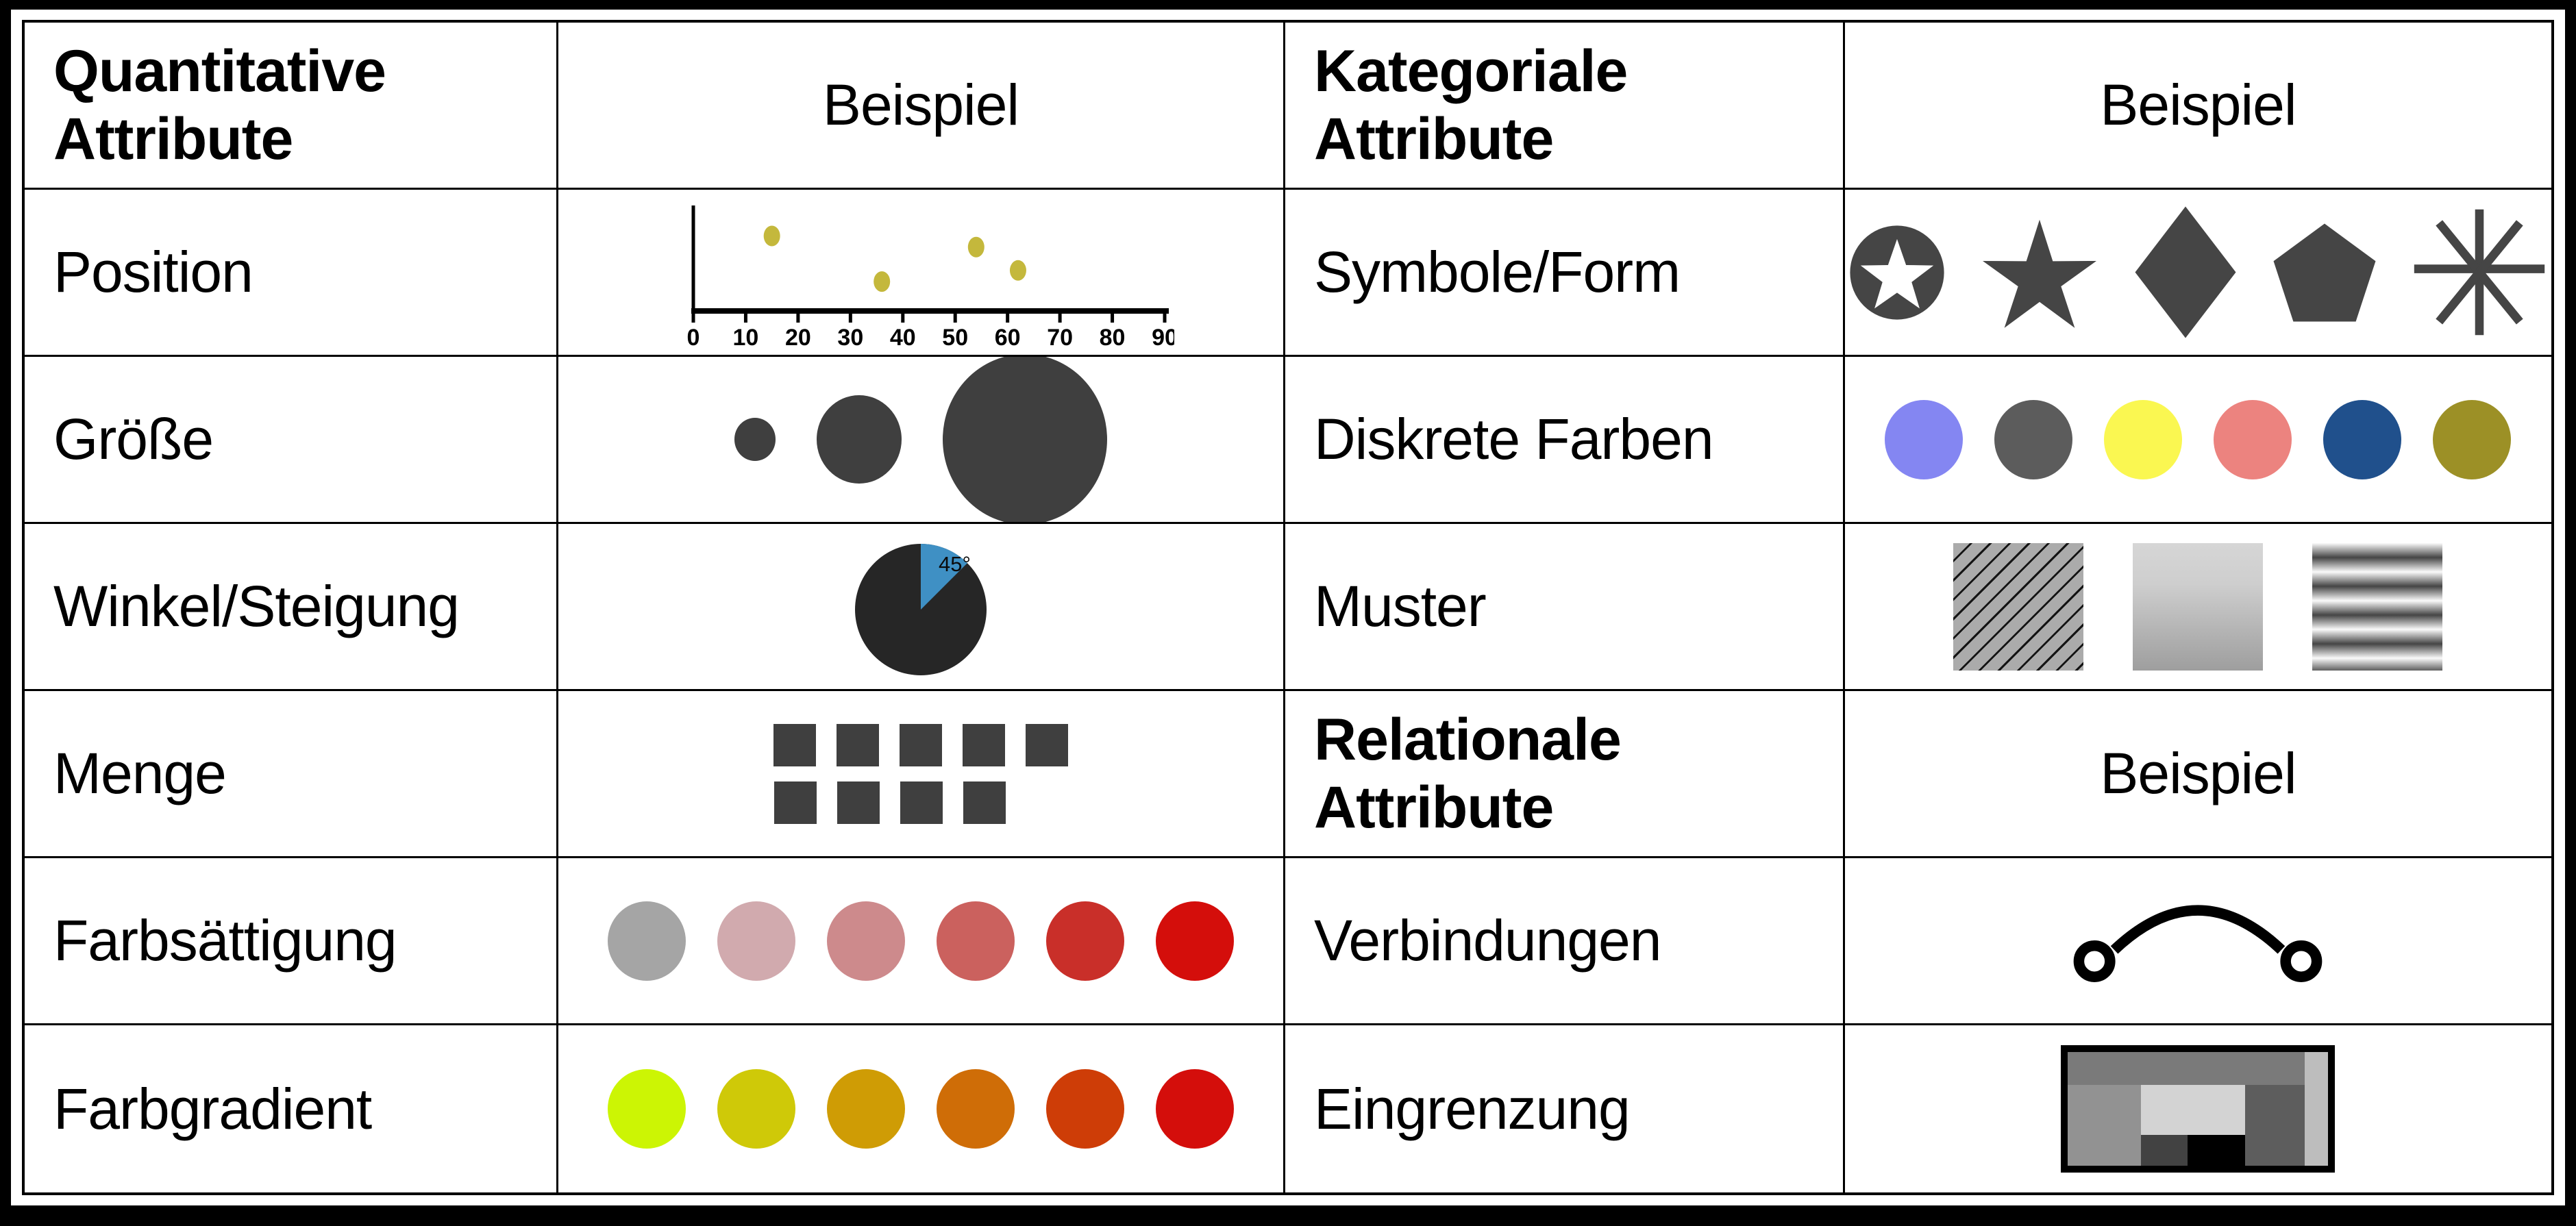 The width and height of the screenshot is (2576, 1226). What do you see at coordinates (1487, 940) in the screenshot?
I see `row-label-verbindungen: Verbindungen` at bounding box center [1487, 940].